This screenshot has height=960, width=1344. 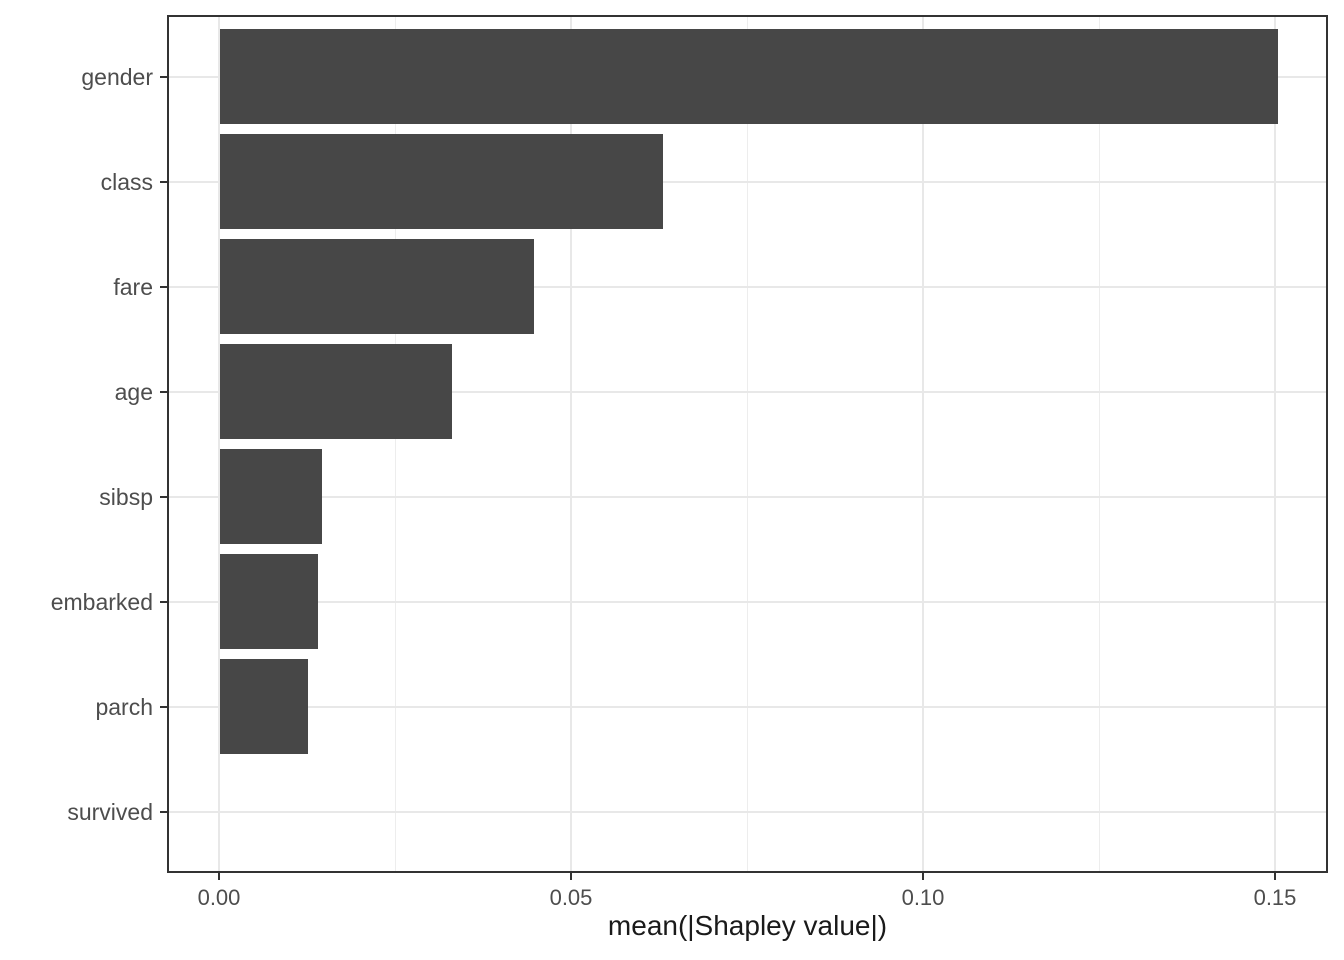 I want to click on bar-age, so click(x=336, y=391).